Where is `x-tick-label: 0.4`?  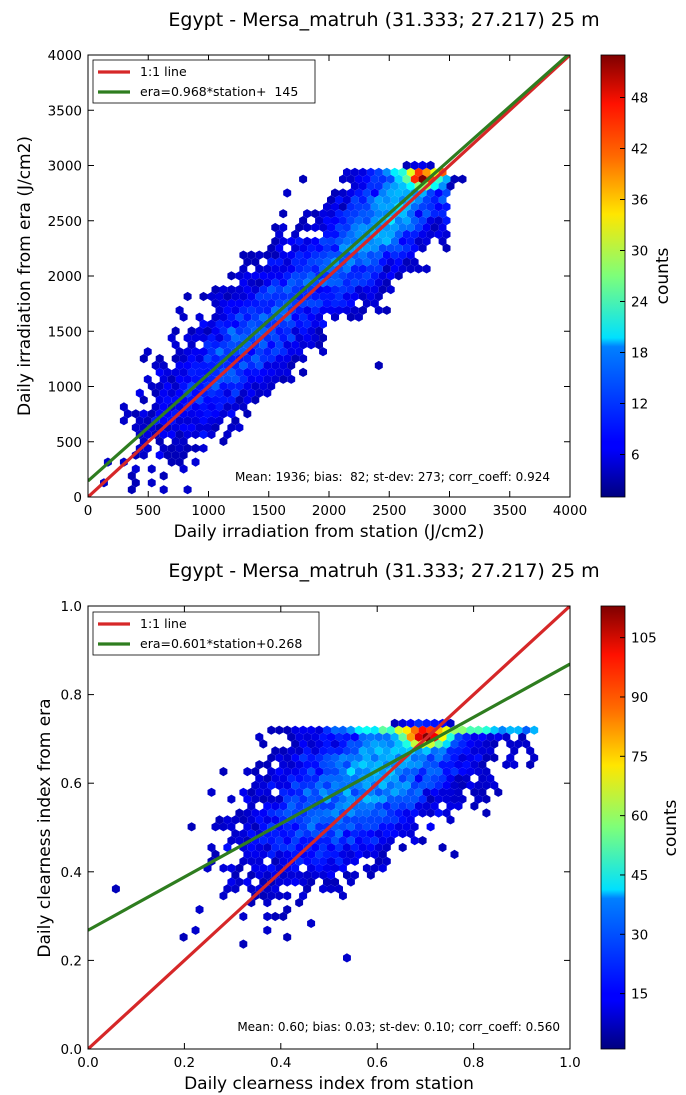 x-tick-label: 0.4 is located at coordinates (280, 1063).